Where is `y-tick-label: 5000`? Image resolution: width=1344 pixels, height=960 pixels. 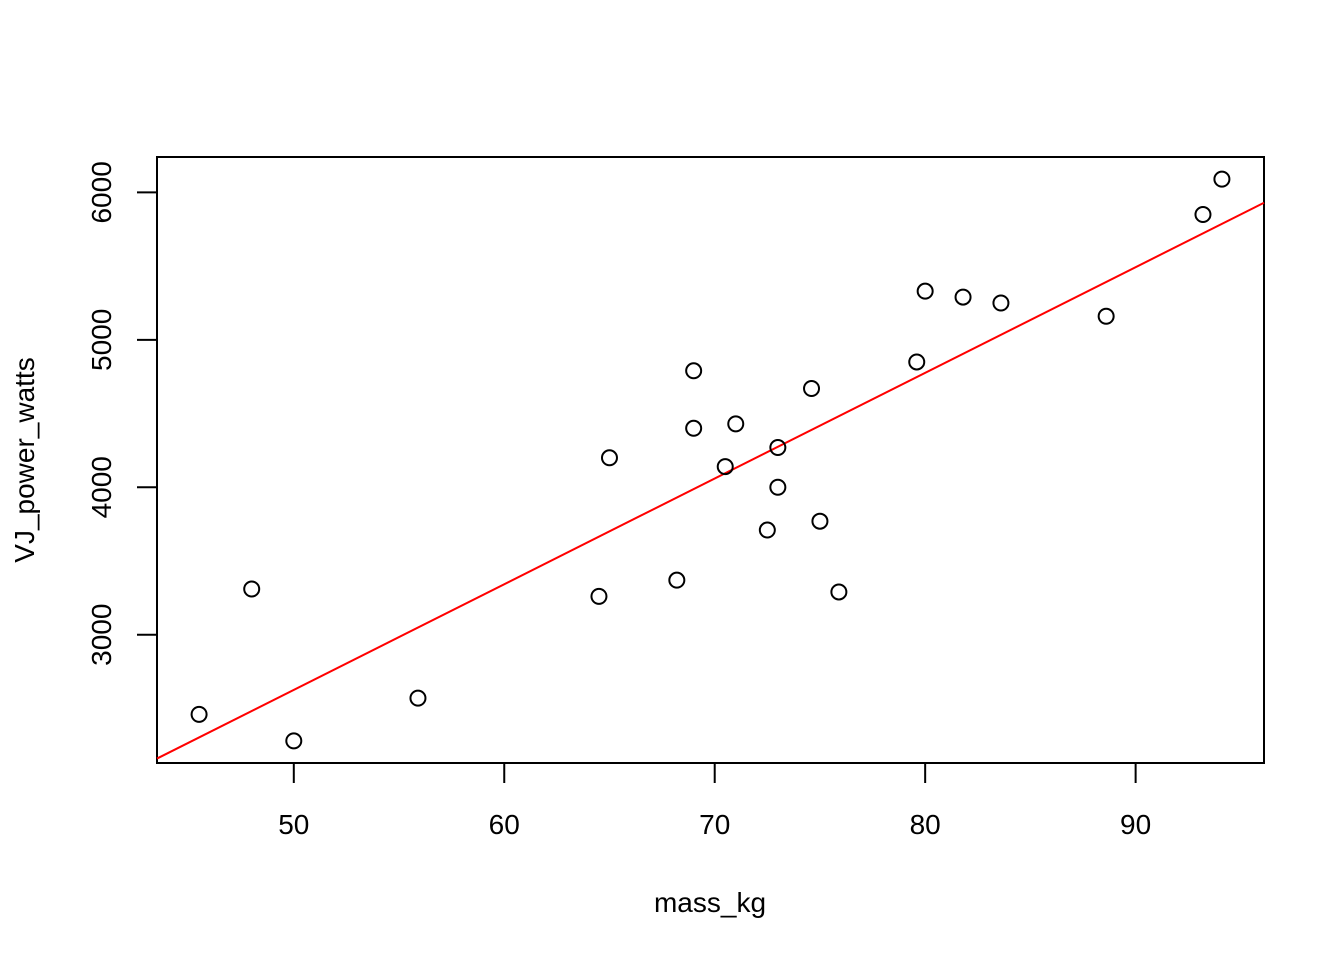
y-tick-label: 5000 is located at coordinates (101, 340).